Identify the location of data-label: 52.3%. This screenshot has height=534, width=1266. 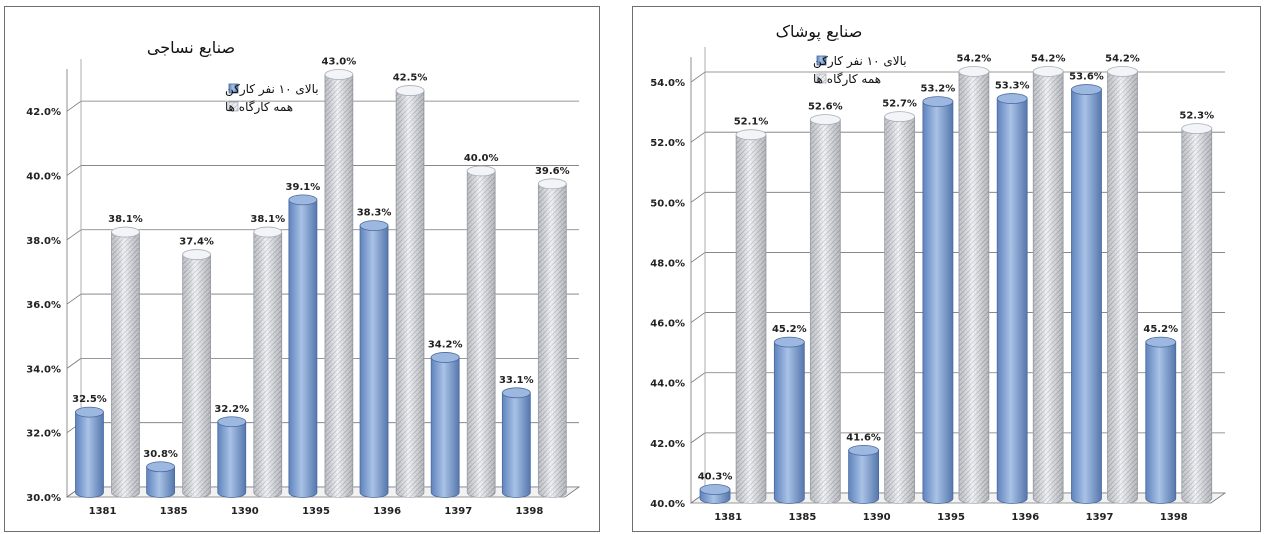
(1196, 116).